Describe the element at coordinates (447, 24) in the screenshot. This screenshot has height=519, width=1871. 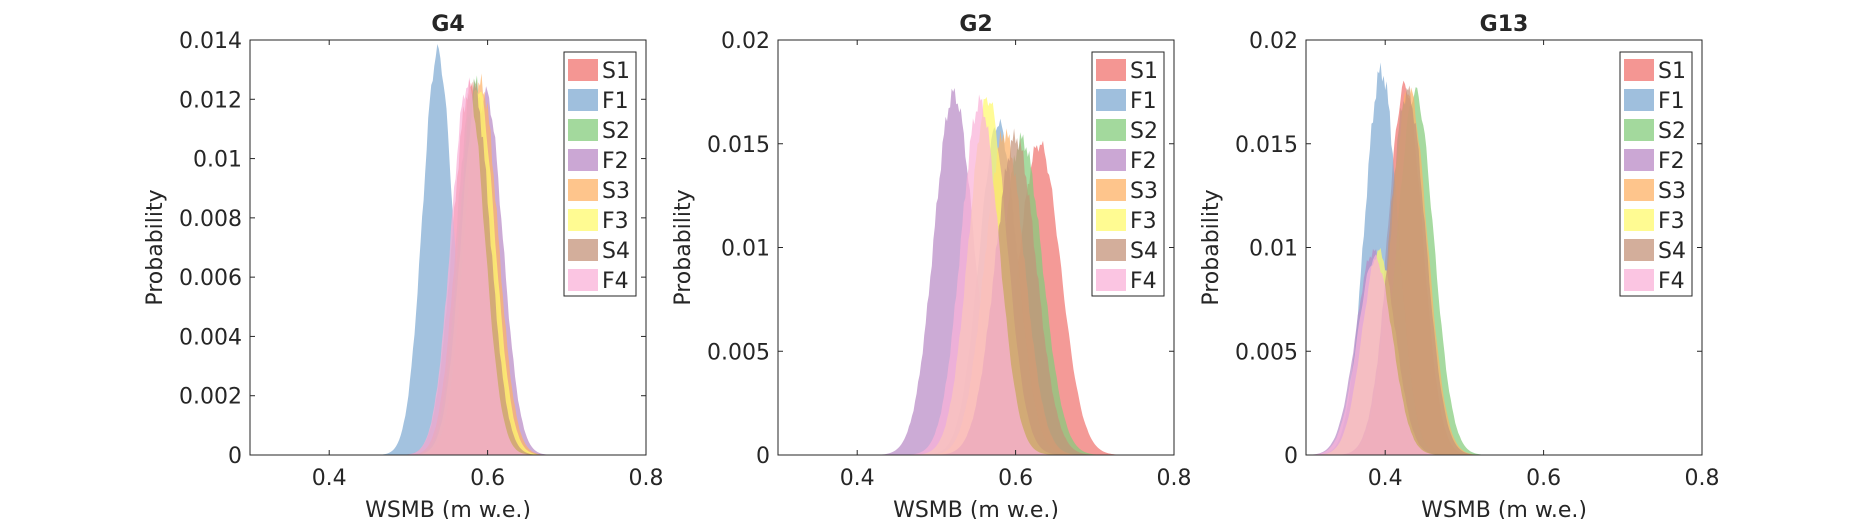
I see `chart-title: G4` at that location.